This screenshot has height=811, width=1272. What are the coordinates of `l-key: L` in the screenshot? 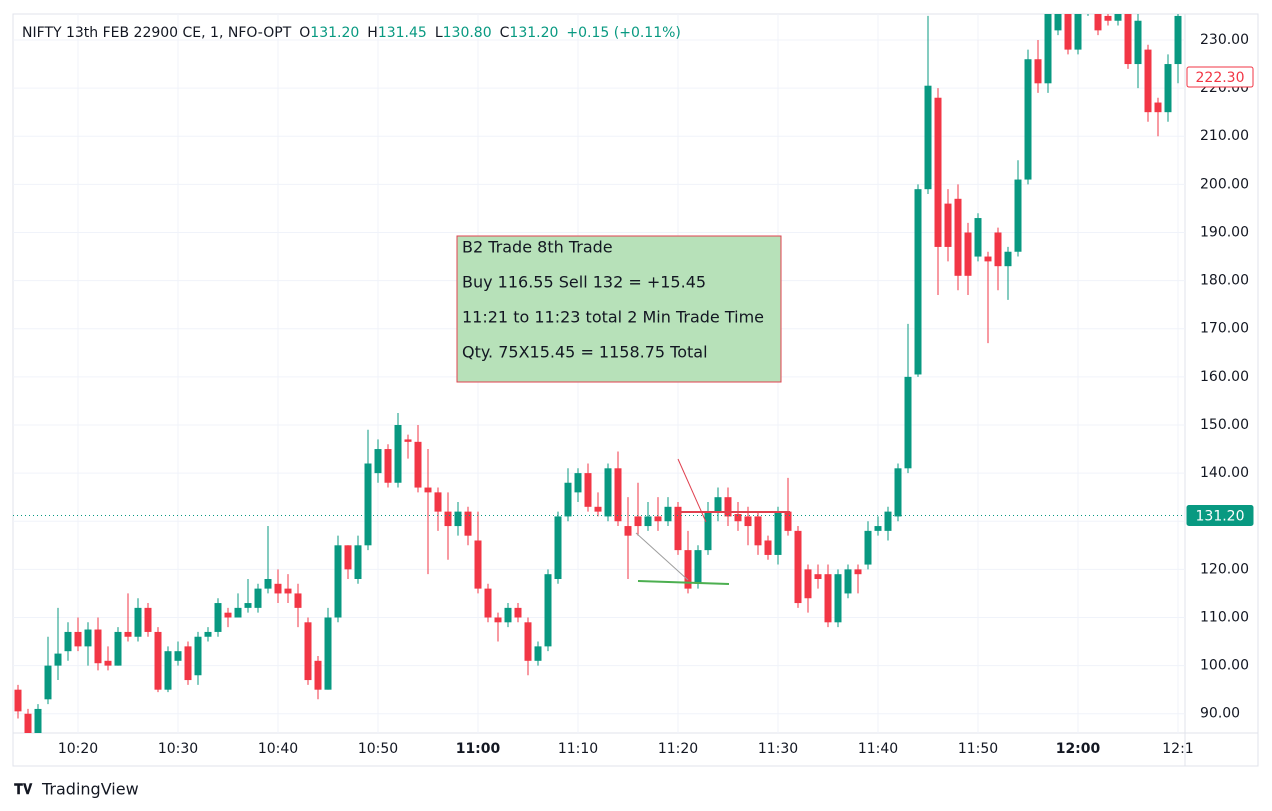 It's located at (439, 33).